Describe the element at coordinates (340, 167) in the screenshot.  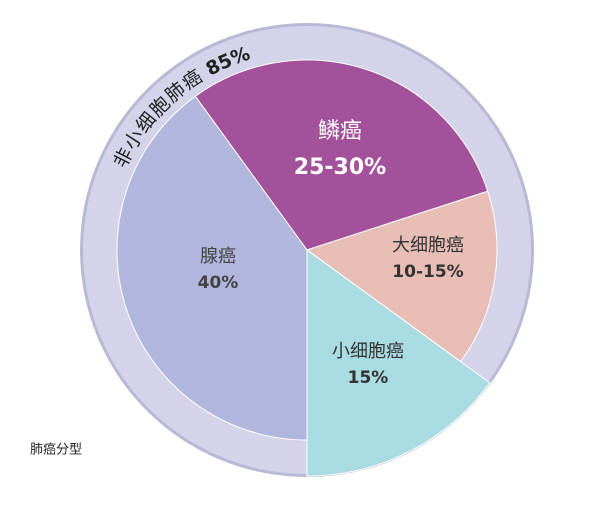
I see `slice-value: 25-30%` at that location.